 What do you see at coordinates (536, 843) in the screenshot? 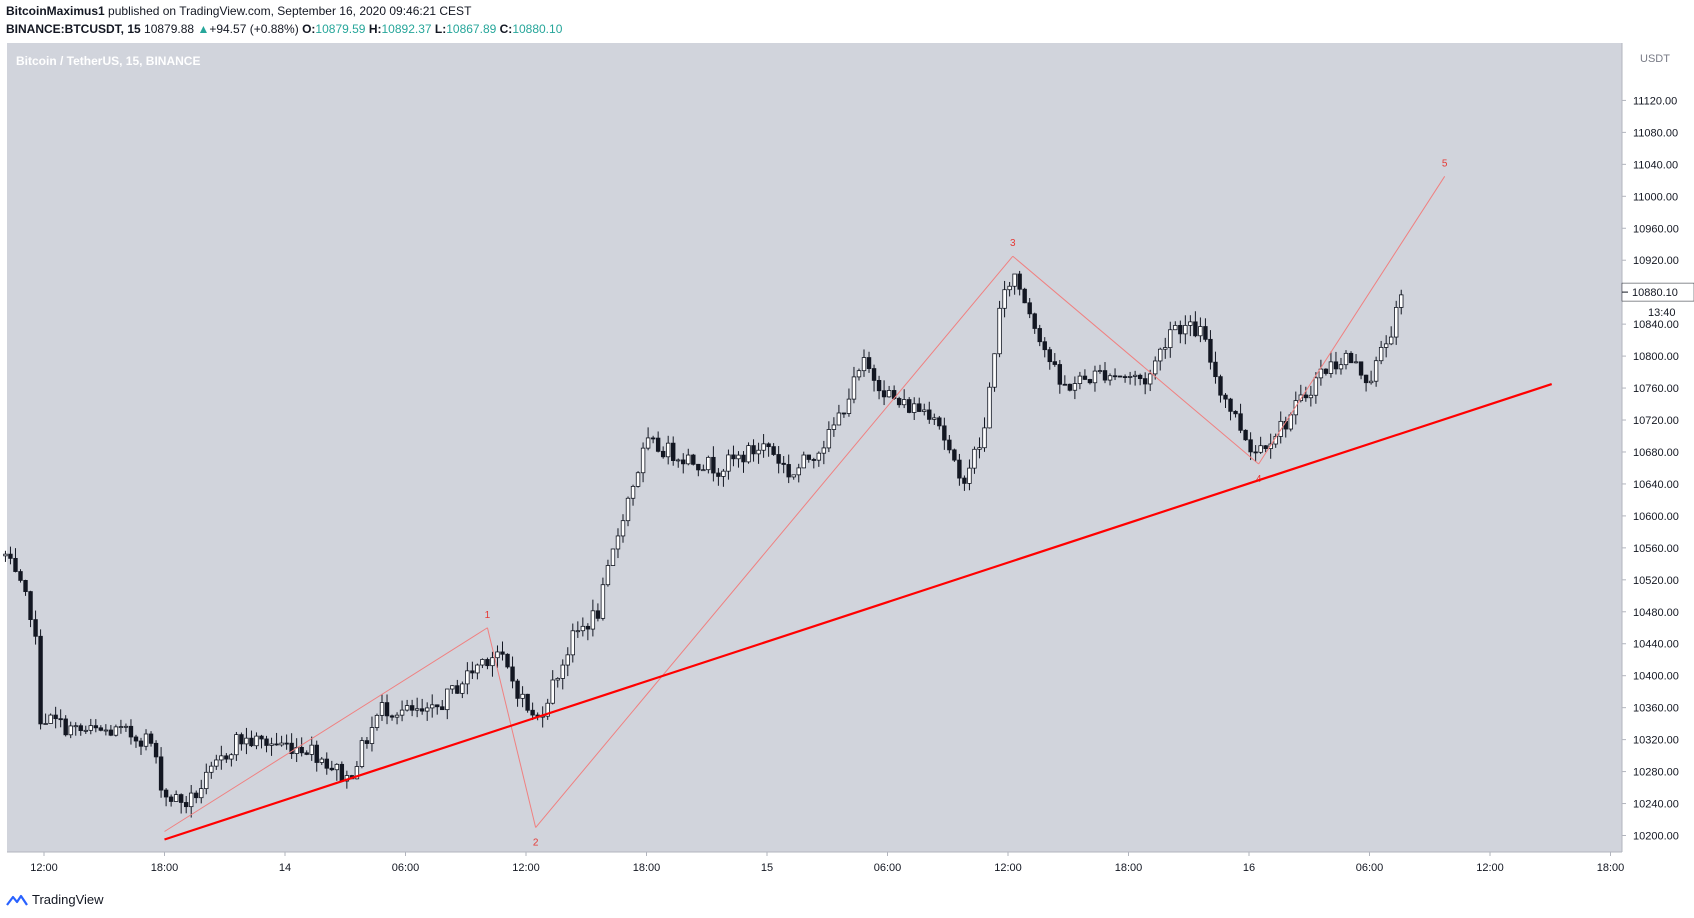
I see `wave-label-2: 2` at bounding box center [536, 843].